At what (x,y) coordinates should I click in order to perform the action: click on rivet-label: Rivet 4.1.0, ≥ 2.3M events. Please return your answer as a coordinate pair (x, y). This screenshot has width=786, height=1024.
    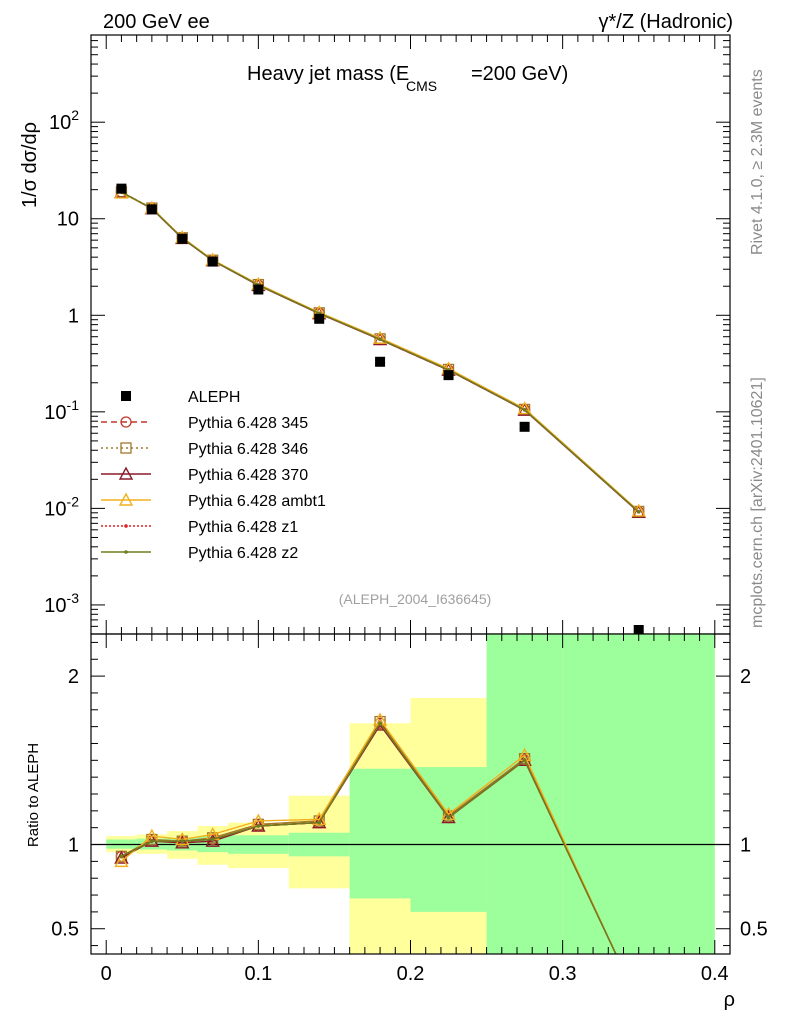
    Looking at the image, I should click on (757, 162).